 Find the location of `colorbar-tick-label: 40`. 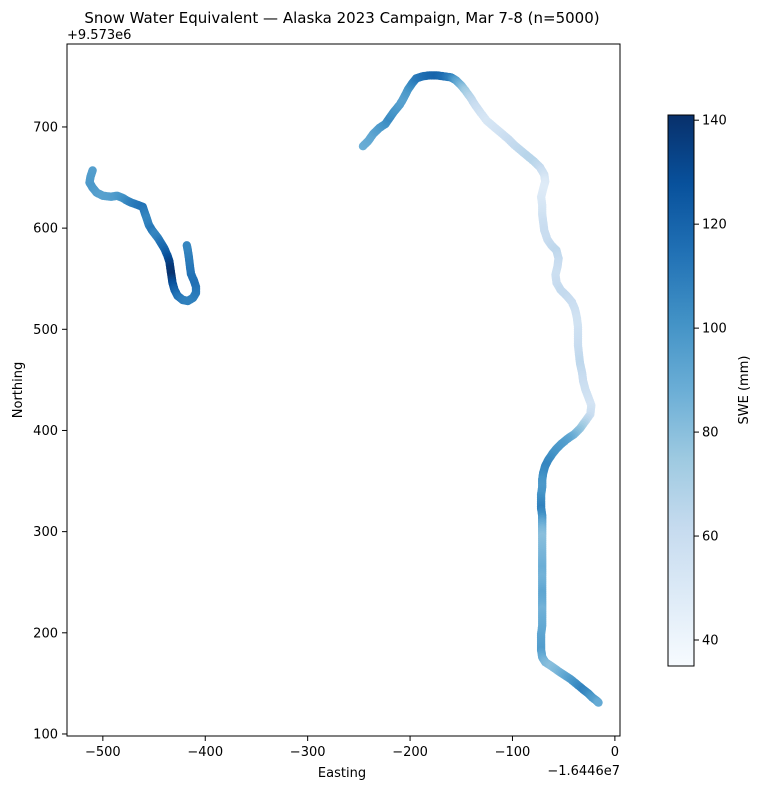

colorbar-tick-label: 40 is located at coordinates (710, 641).